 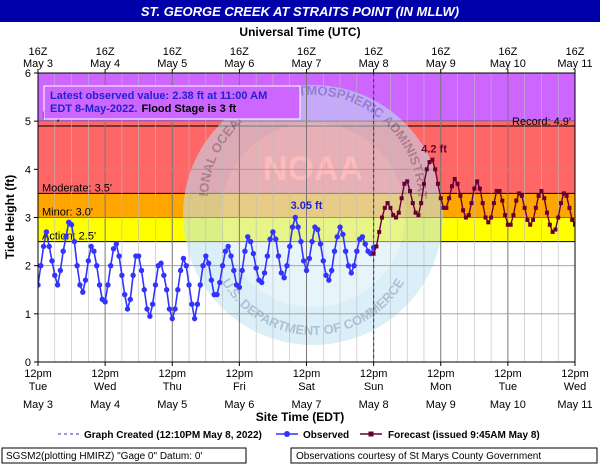 I want to click on bottom-tick-date: May 4, so click(x=105, y=405).